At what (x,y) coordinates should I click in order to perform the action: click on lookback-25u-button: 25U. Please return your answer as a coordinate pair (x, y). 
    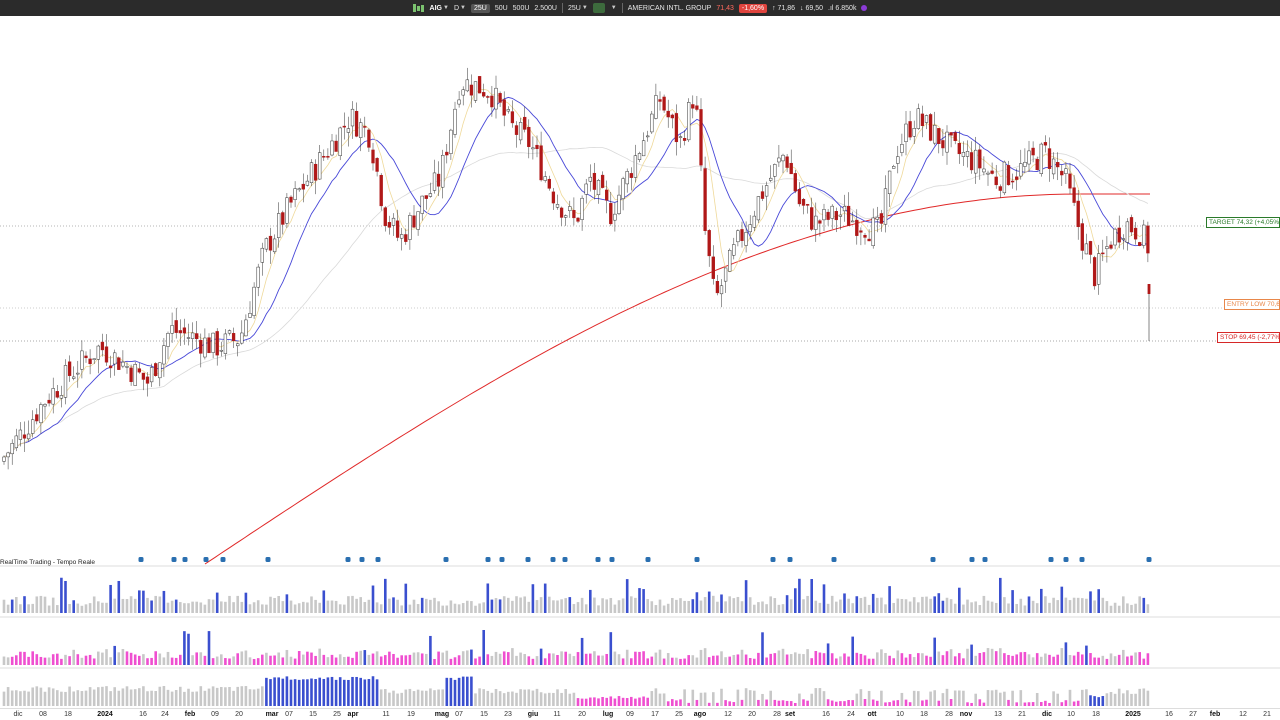
    Looking at the image, I should click on (480, 8).